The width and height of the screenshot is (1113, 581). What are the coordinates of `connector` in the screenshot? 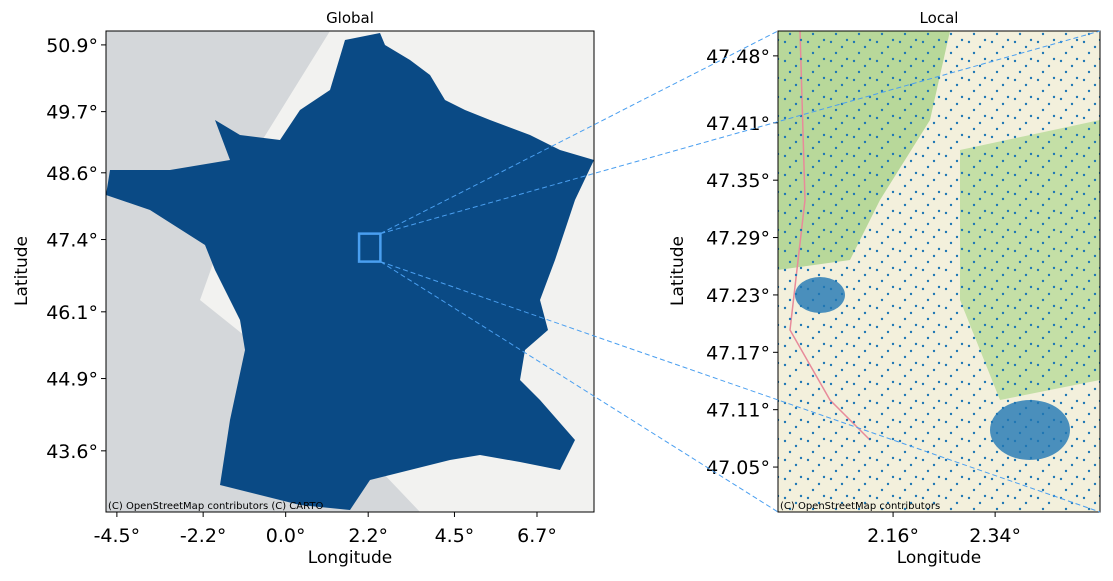 It's located at (579, 132).